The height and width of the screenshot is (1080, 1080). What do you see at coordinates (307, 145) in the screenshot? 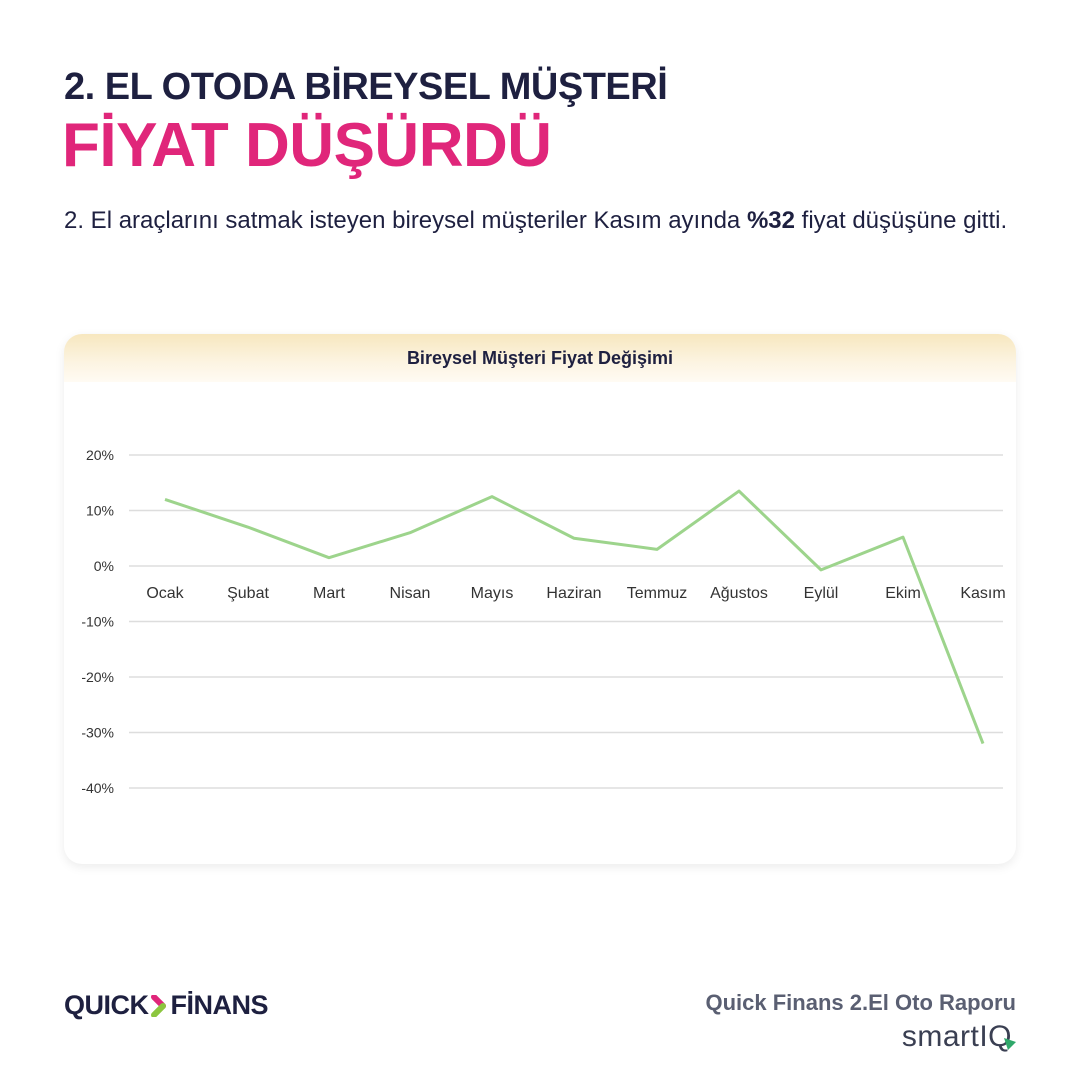
I see `headline-line-2: FİYAT DÜŞÜRDÜ` at bounding box center [307, 145].